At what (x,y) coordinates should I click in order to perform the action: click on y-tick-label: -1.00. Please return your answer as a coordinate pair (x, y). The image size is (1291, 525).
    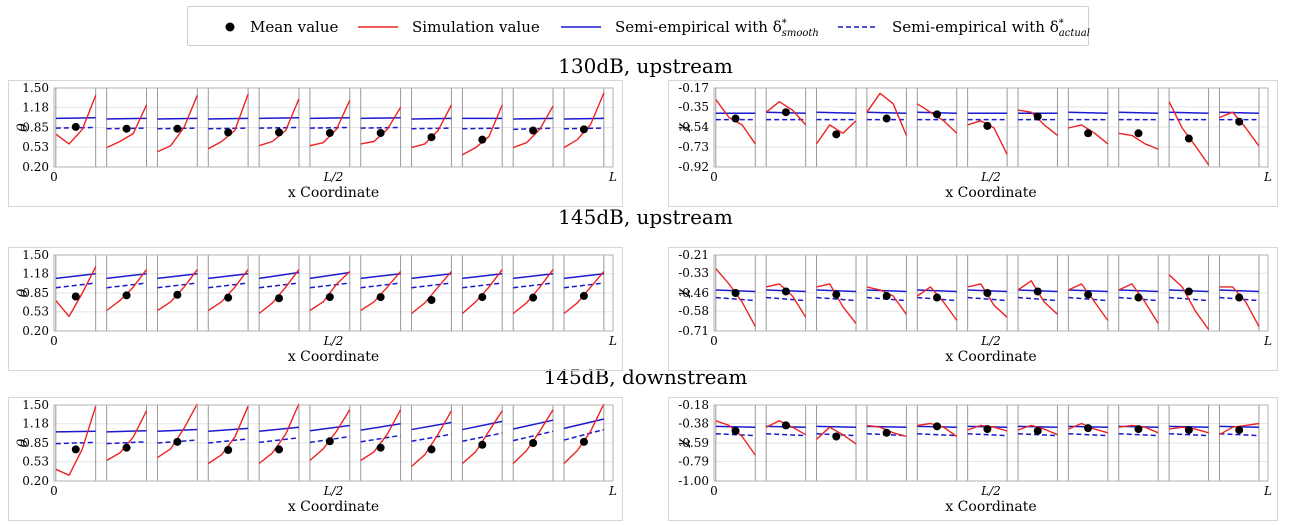
    Looking at the image, I should click on (693, 481).